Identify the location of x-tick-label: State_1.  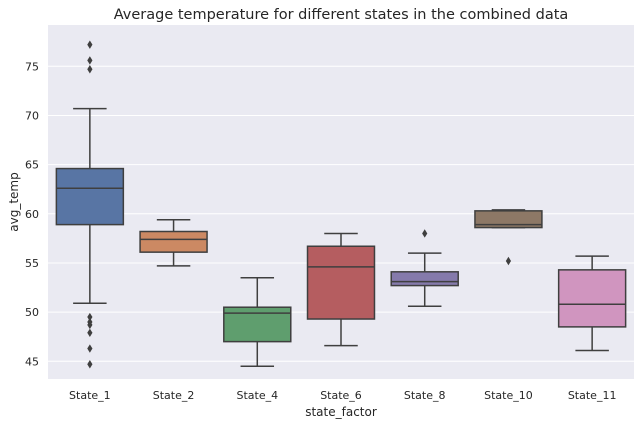
(90, 395).